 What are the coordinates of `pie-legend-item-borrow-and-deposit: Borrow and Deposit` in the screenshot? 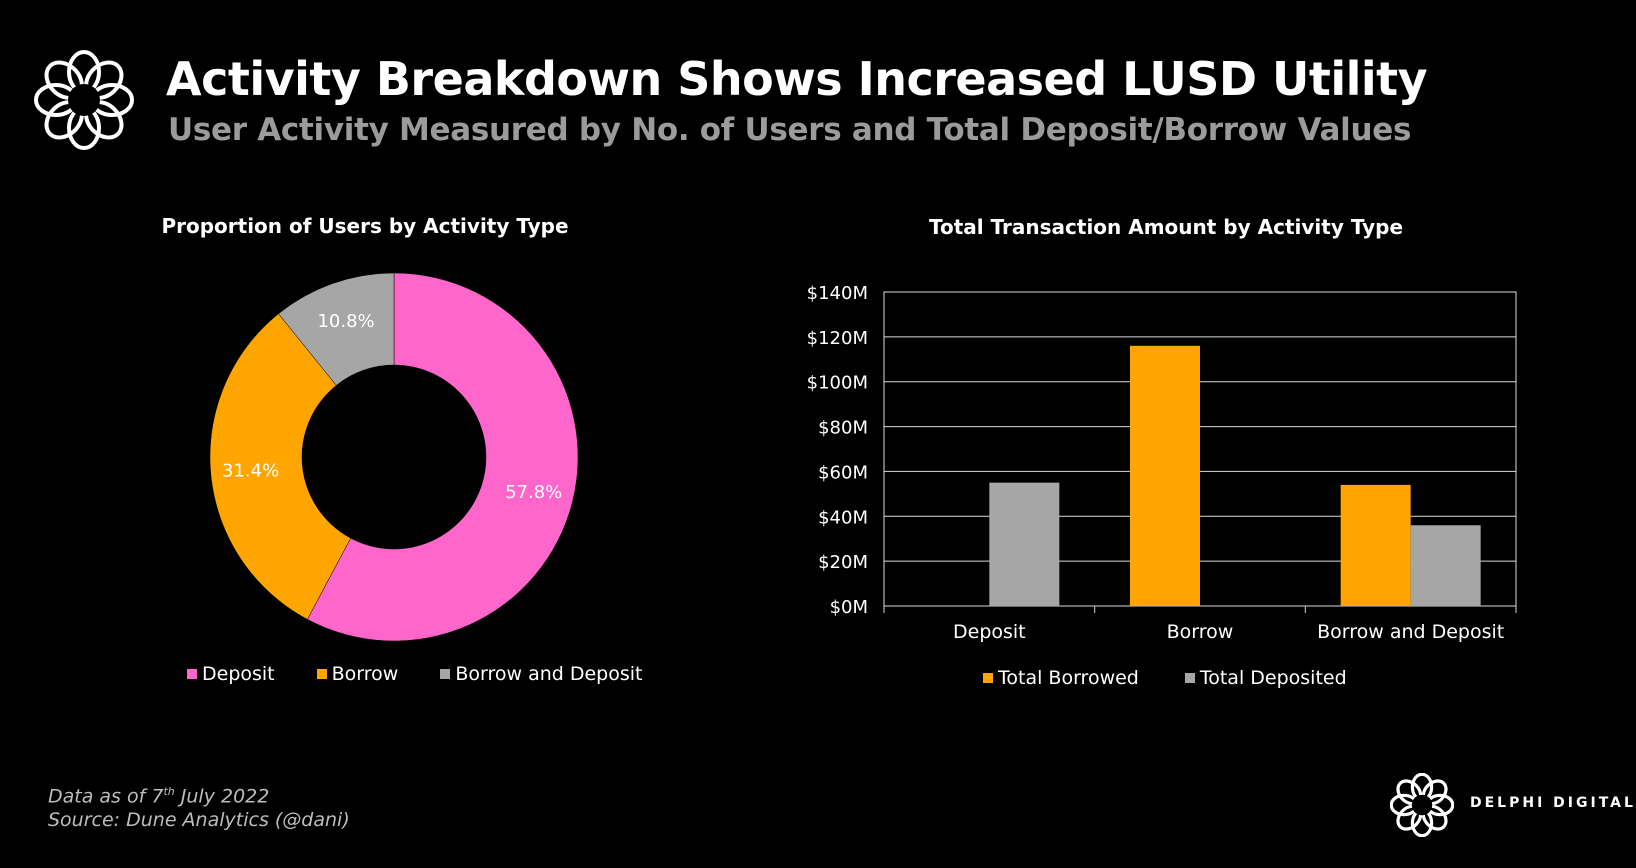 It's located at (541, 674).